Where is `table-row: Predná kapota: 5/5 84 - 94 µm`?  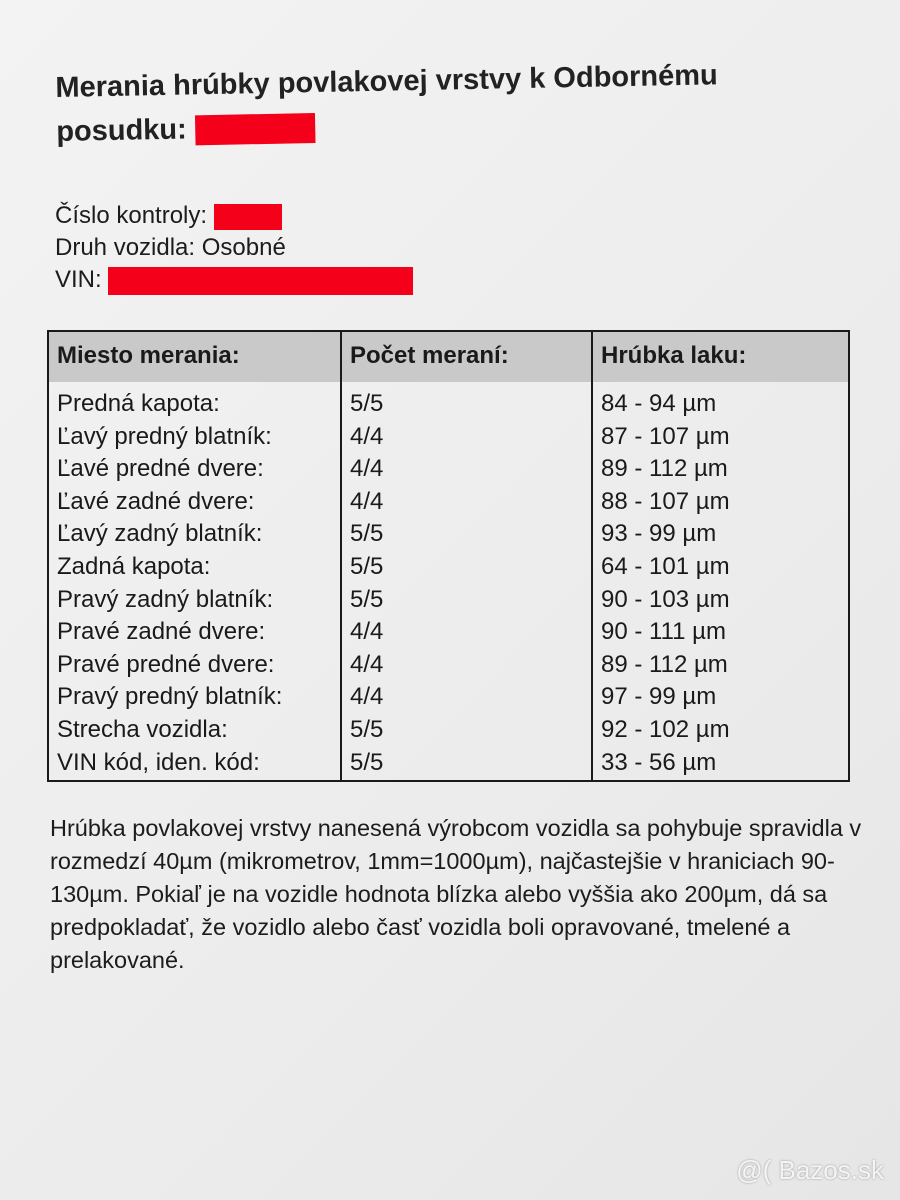
table-row: Predná kapota: 5/5 84 - 94 µm is located at coordinates (449, 401).